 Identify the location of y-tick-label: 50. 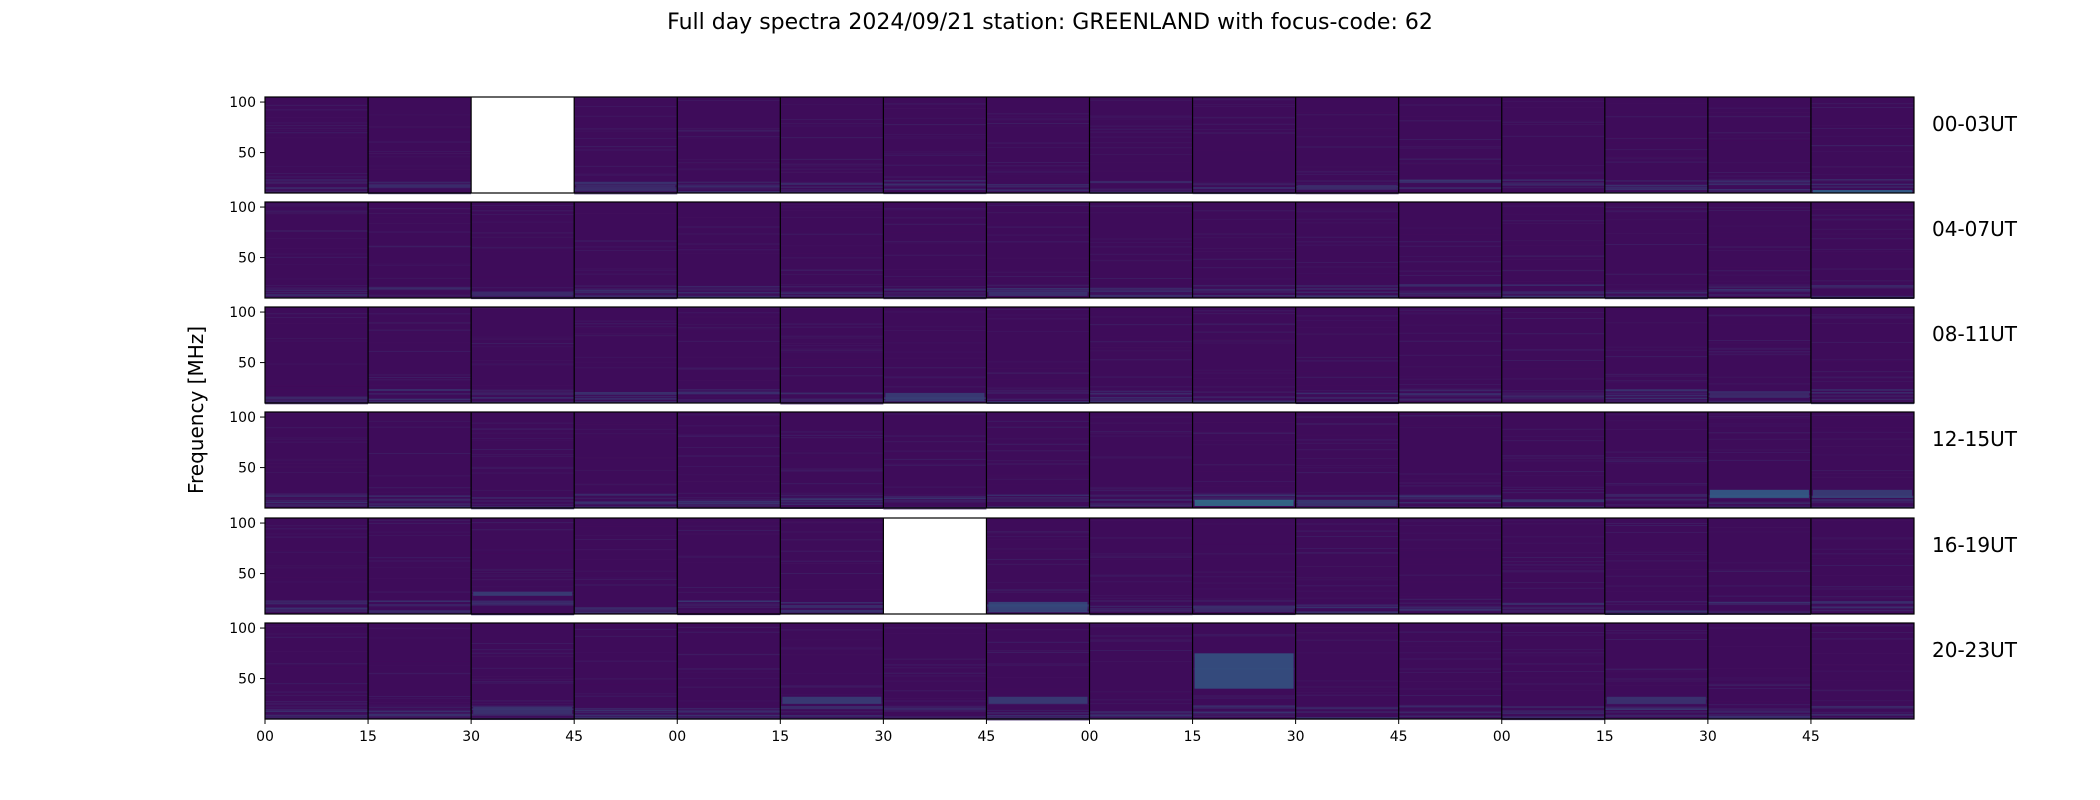
(247, 680).